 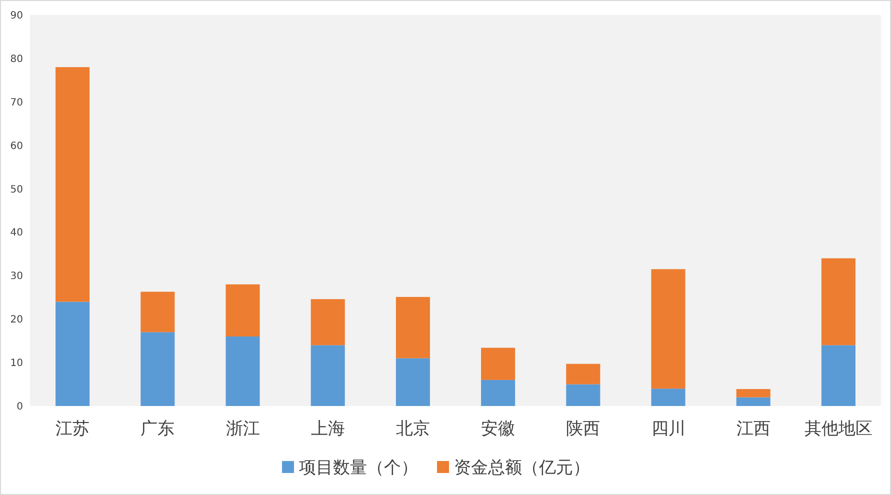 What do you see at coordinates (838, 429) in the screenshot?
I see `x-tick-label: 其他地区` at bounding box center [838, 429].